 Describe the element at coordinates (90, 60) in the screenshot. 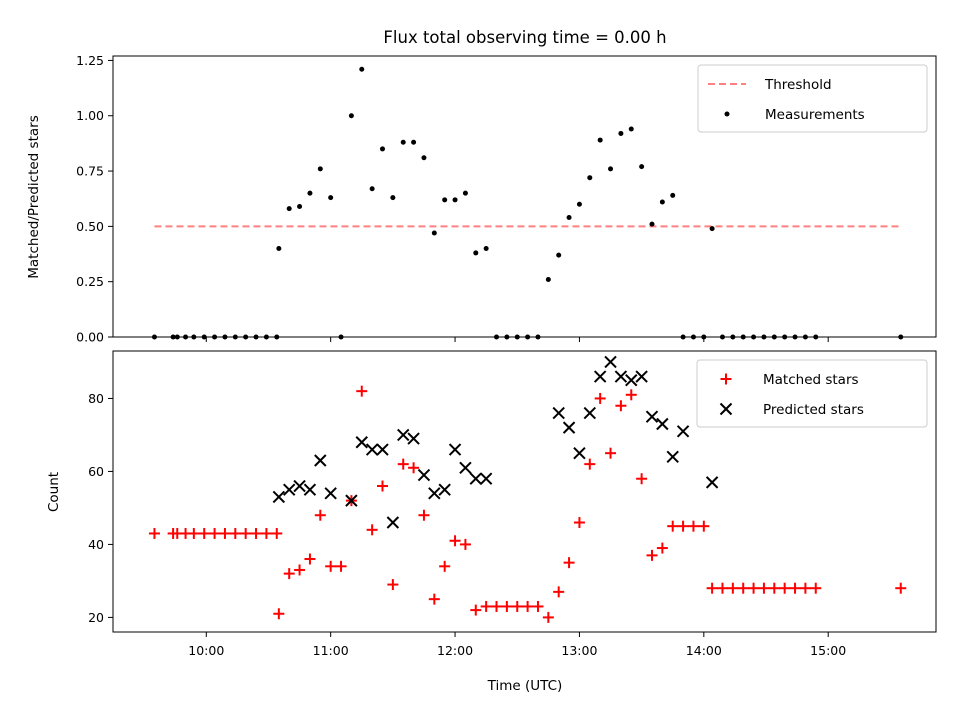

I see `ratio-y-tick-label: 1.25` at that location.